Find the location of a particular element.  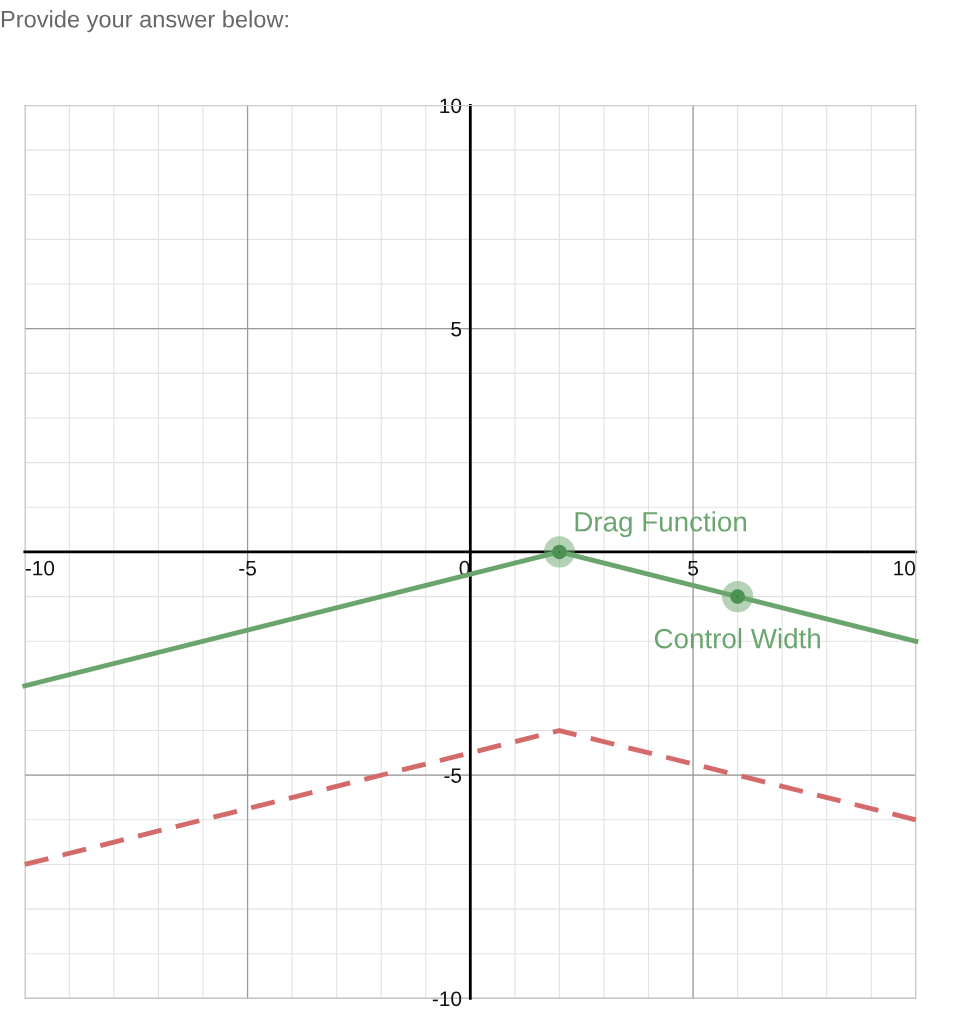

annotation: Control Width is located at coordinates (737, 638).